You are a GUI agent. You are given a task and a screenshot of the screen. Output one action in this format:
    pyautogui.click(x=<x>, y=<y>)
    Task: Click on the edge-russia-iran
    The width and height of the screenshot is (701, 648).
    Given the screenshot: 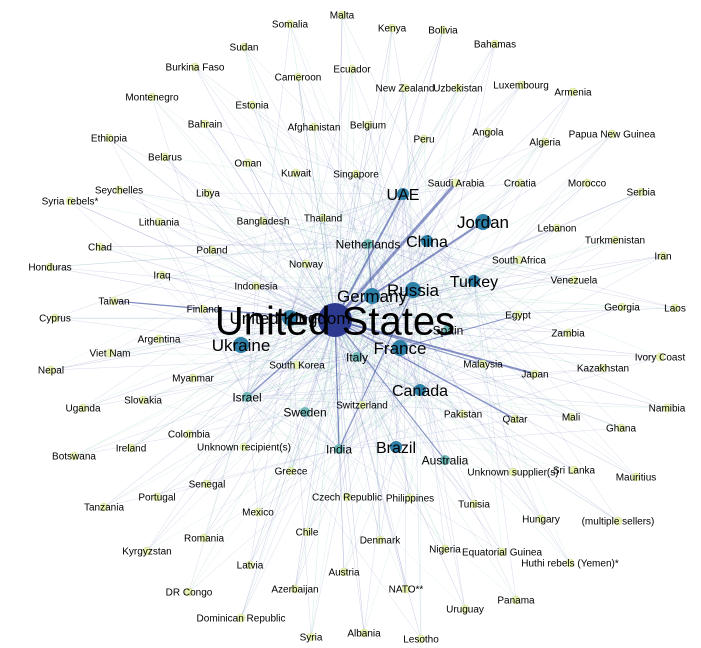 What is the action you would take?
    pyautogui.click(x=538, y=273)
    